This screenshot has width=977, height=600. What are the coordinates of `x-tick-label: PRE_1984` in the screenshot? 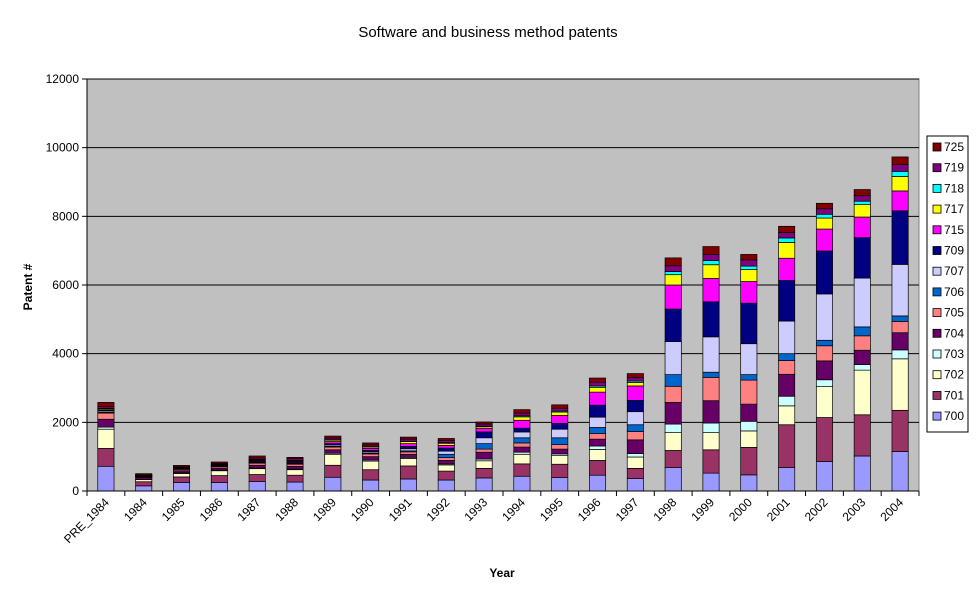 It's located at (86, 520).